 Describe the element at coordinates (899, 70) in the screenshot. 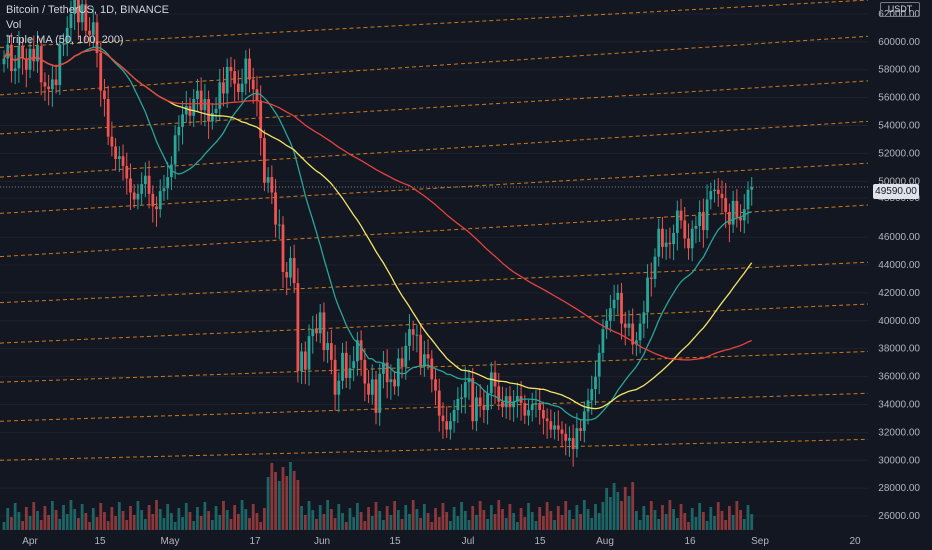

I see `y-tick-label: 58000.00` at that location.